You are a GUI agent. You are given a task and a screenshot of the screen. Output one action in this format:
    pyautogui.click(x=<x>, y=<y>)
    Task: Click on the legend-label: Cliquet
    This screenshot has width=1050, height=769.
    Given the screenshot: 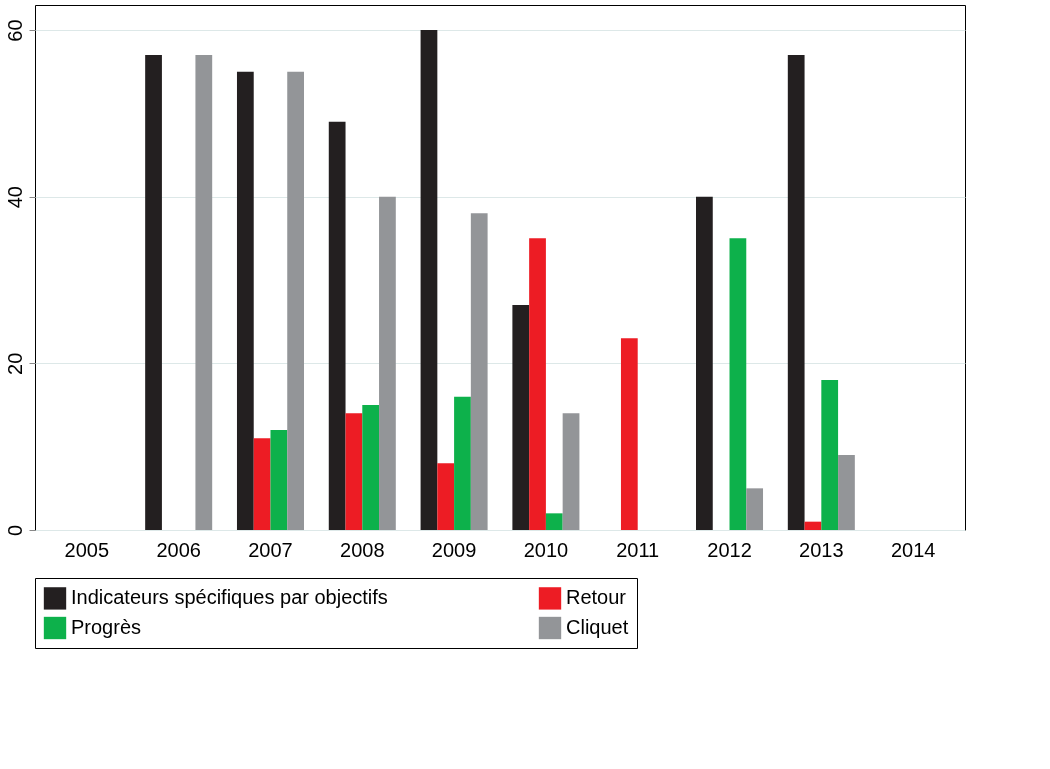 What is the action you would take?
    pyautogui.click(x=597, y=627)
    